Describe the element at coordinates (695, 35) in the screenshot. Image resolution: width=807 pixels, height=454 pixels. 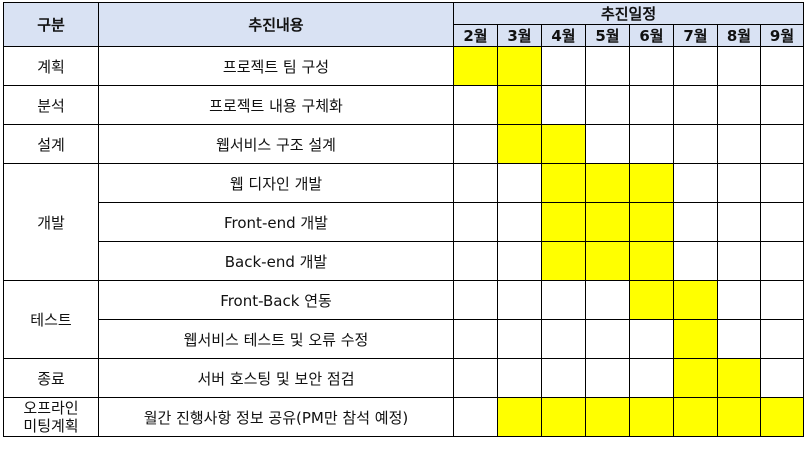
I see `month-header: 7월` at that location.